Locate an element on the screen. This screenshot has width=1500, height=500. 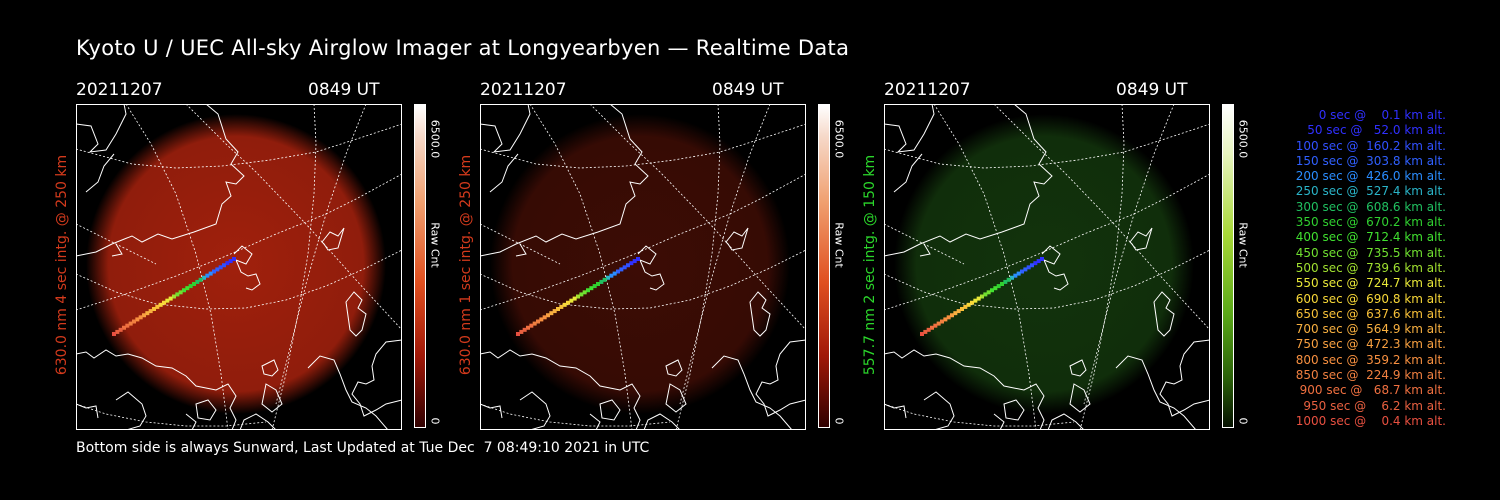
colorbar-unit-wrap: Raw Cnt is located at coordinates (1243, 245).